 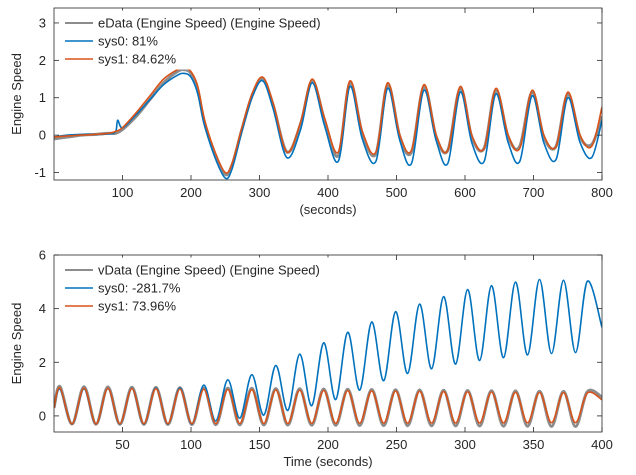 What do you see at coordinates (128, 41) in the screenshot?
I see `legend-entry: sys0: 81%` at bounding box center [128, 41].